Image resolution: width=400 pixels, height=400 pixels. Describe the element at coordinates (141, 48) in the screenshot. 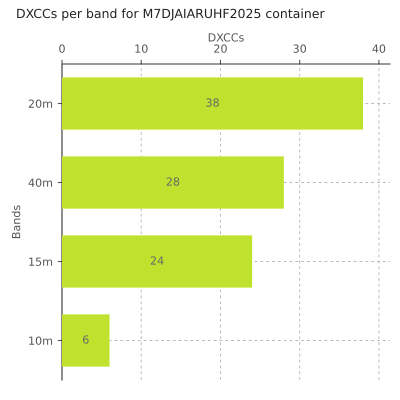

I see `x-tick-label: 10` at that location.